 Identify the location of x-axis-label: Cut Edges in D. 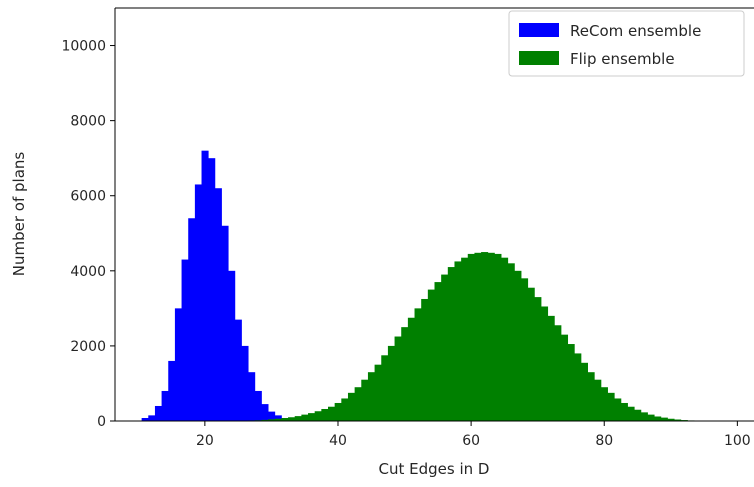
(434, 469).